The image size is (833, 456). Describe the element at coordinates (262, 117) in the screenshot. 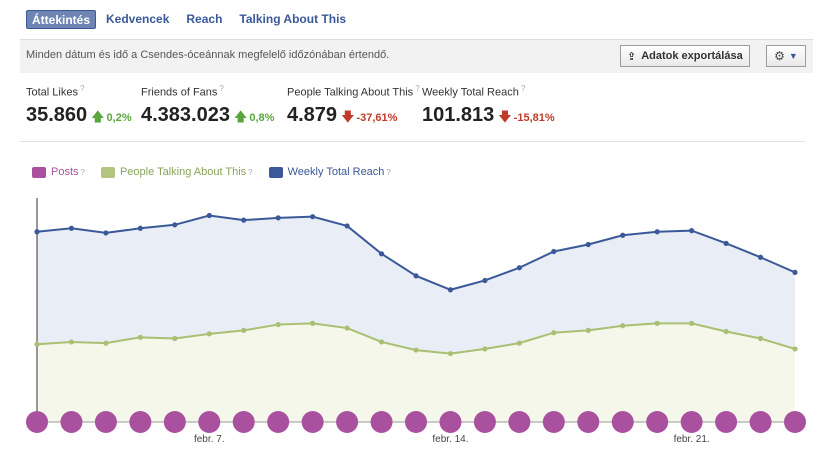

I see `metric-change: 0,8%` at that location.